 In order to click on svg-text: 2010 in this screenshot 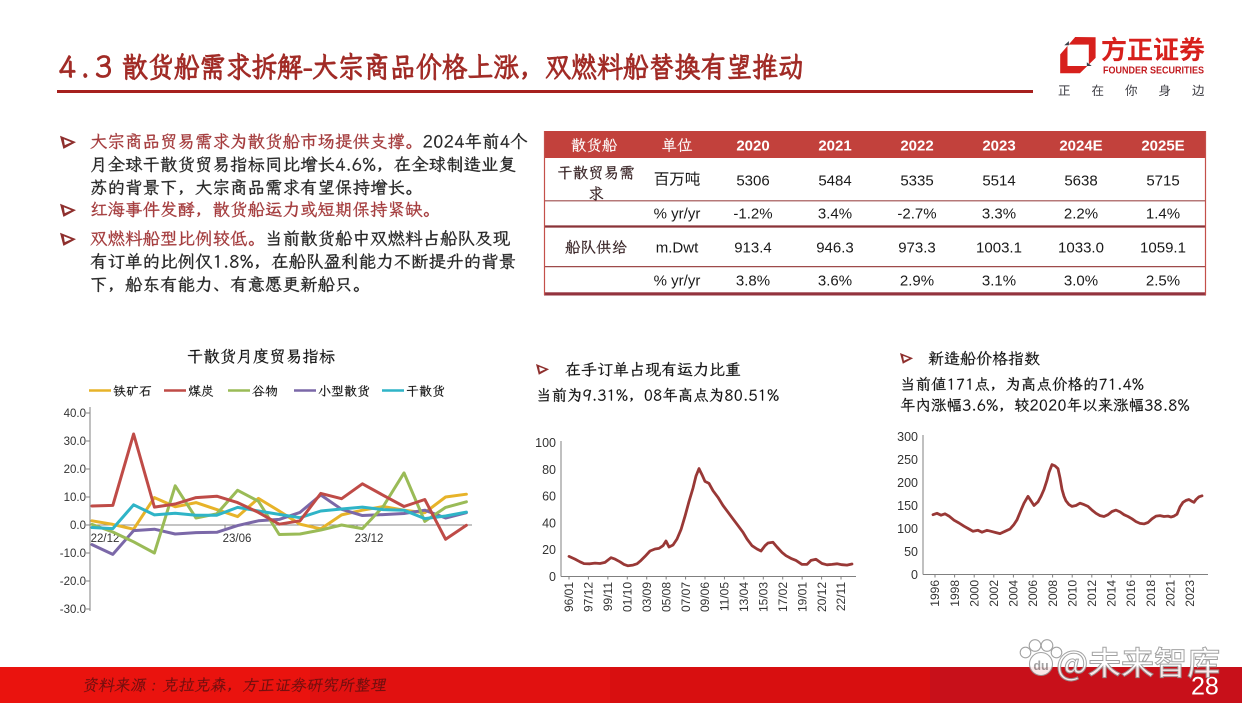, I will do `click(1072, 593)`.